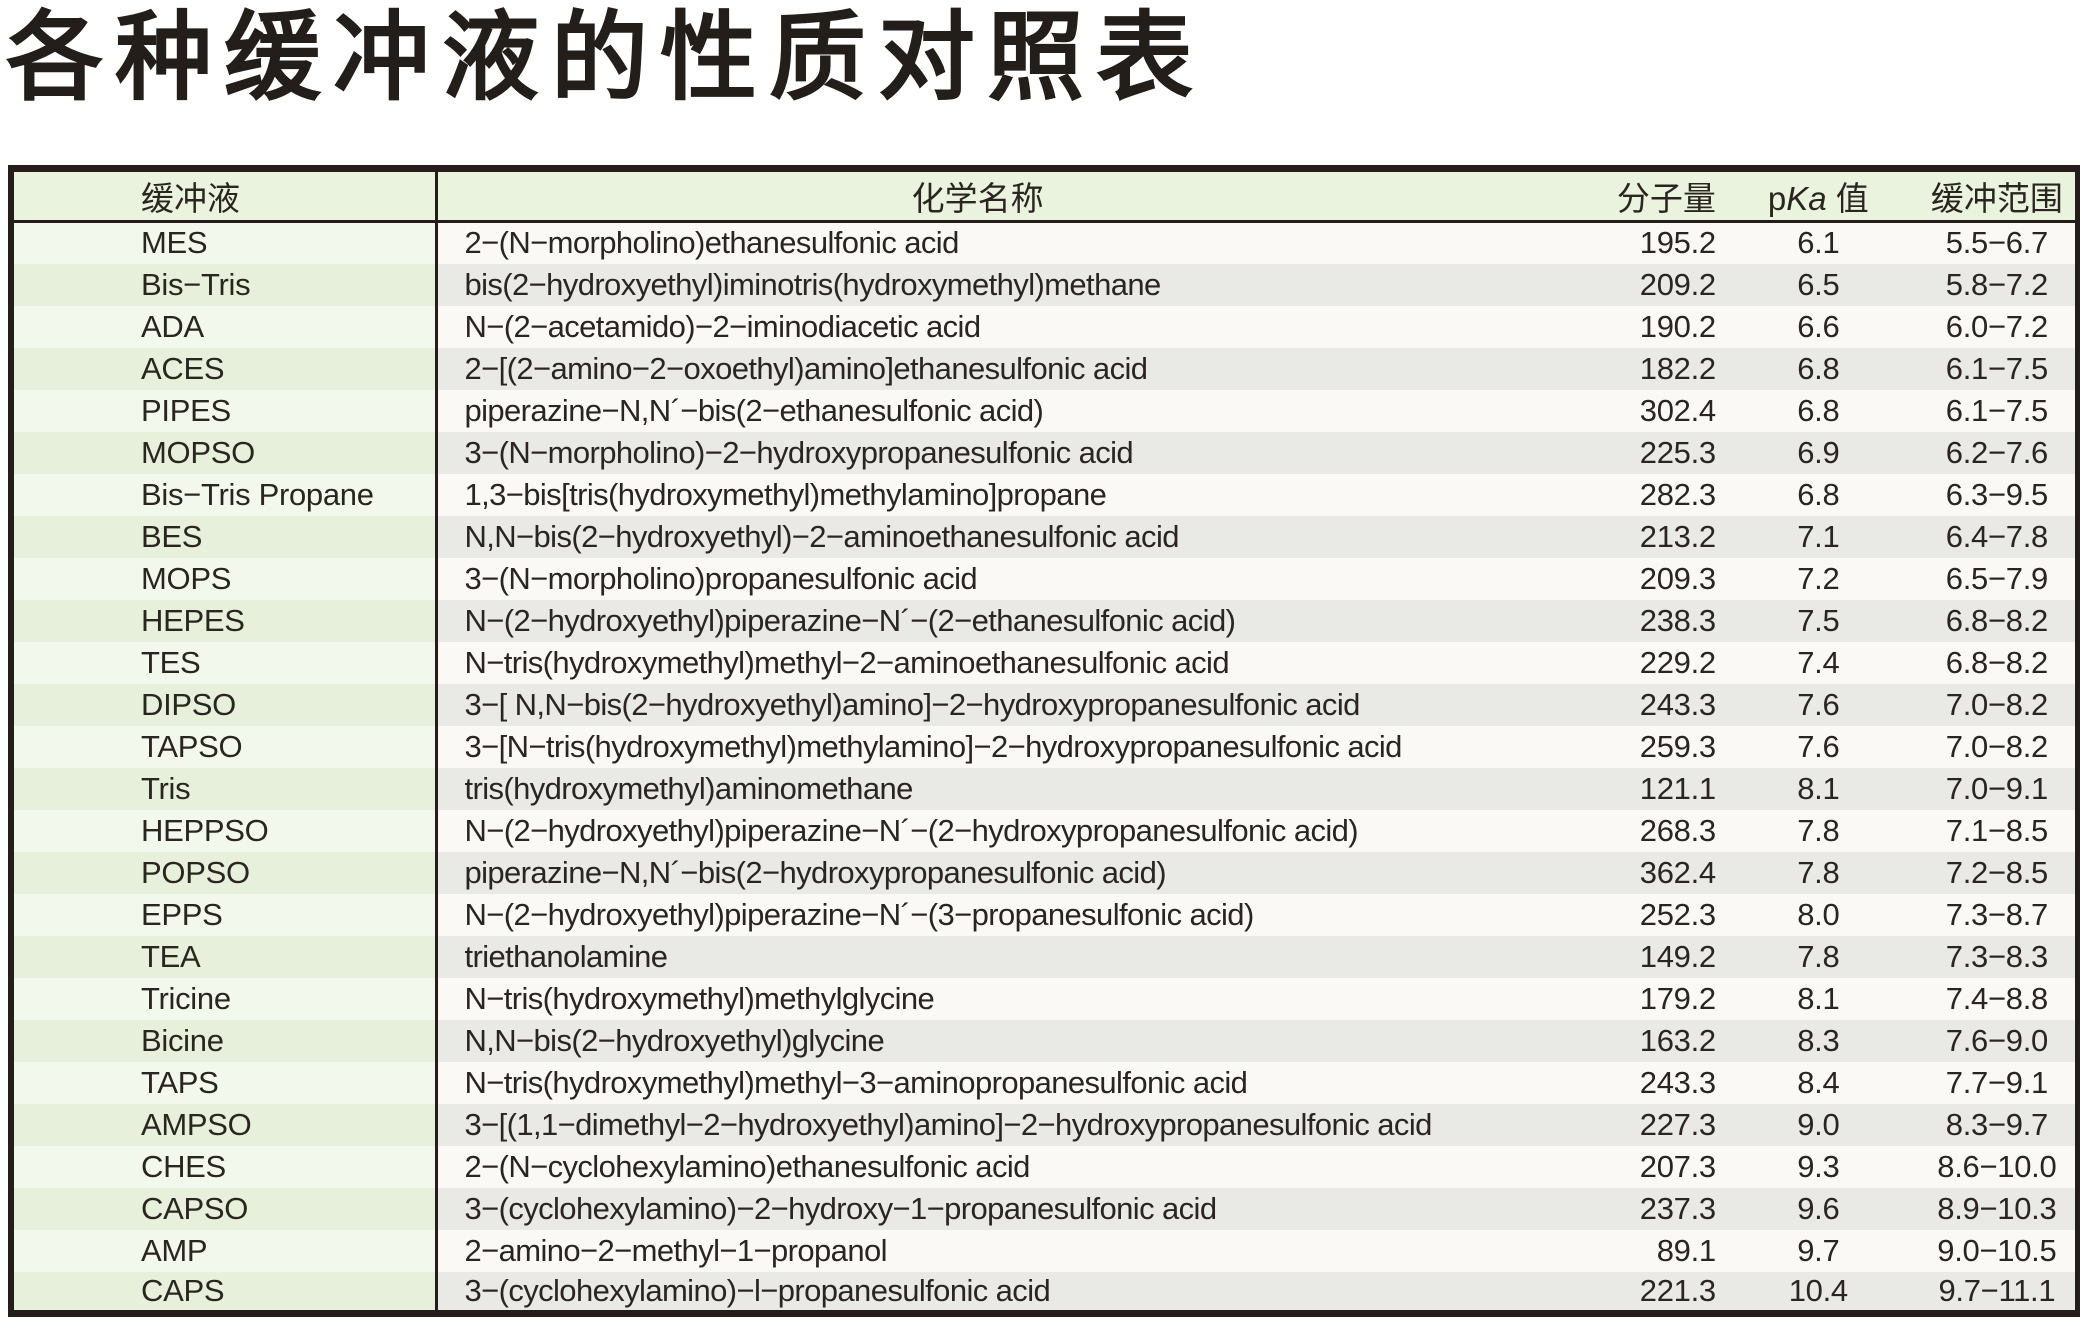  Describe the element at coordinates (1998, 746) in the screenshot. I see `buffer-range-cell: 7.0−8.2` at that location.